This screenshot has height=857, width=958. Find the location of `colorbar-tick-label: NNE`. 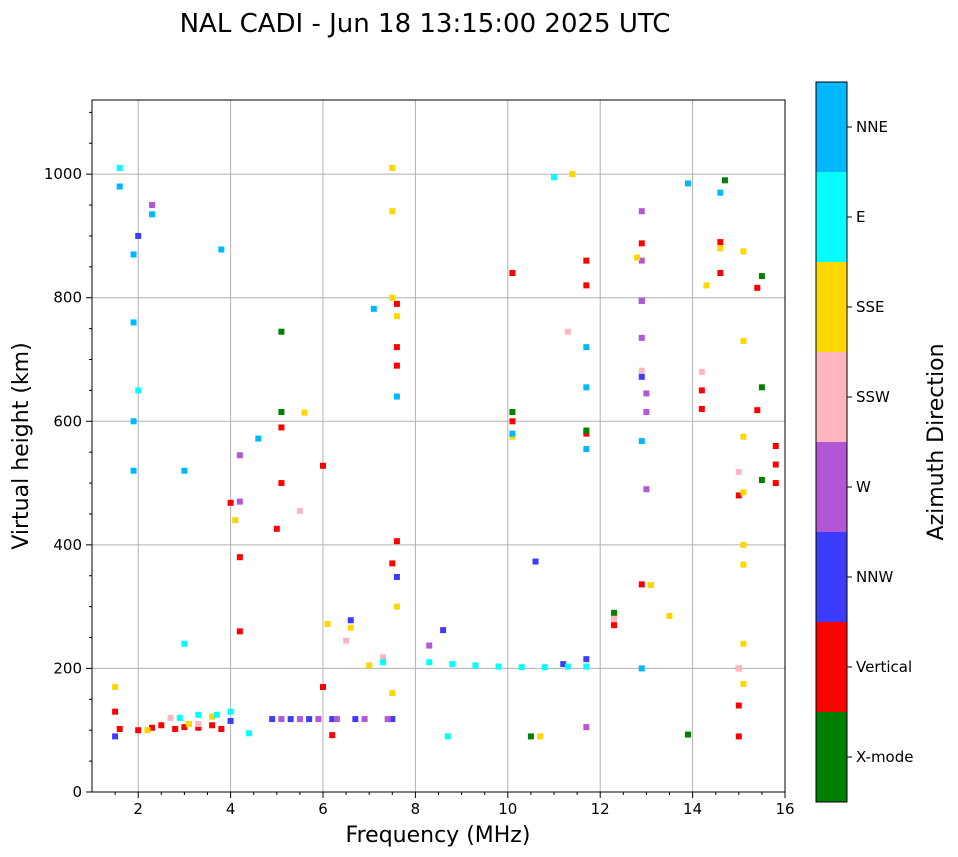

colorbar-tick-label: NNE is located at coordinates (872, 127).